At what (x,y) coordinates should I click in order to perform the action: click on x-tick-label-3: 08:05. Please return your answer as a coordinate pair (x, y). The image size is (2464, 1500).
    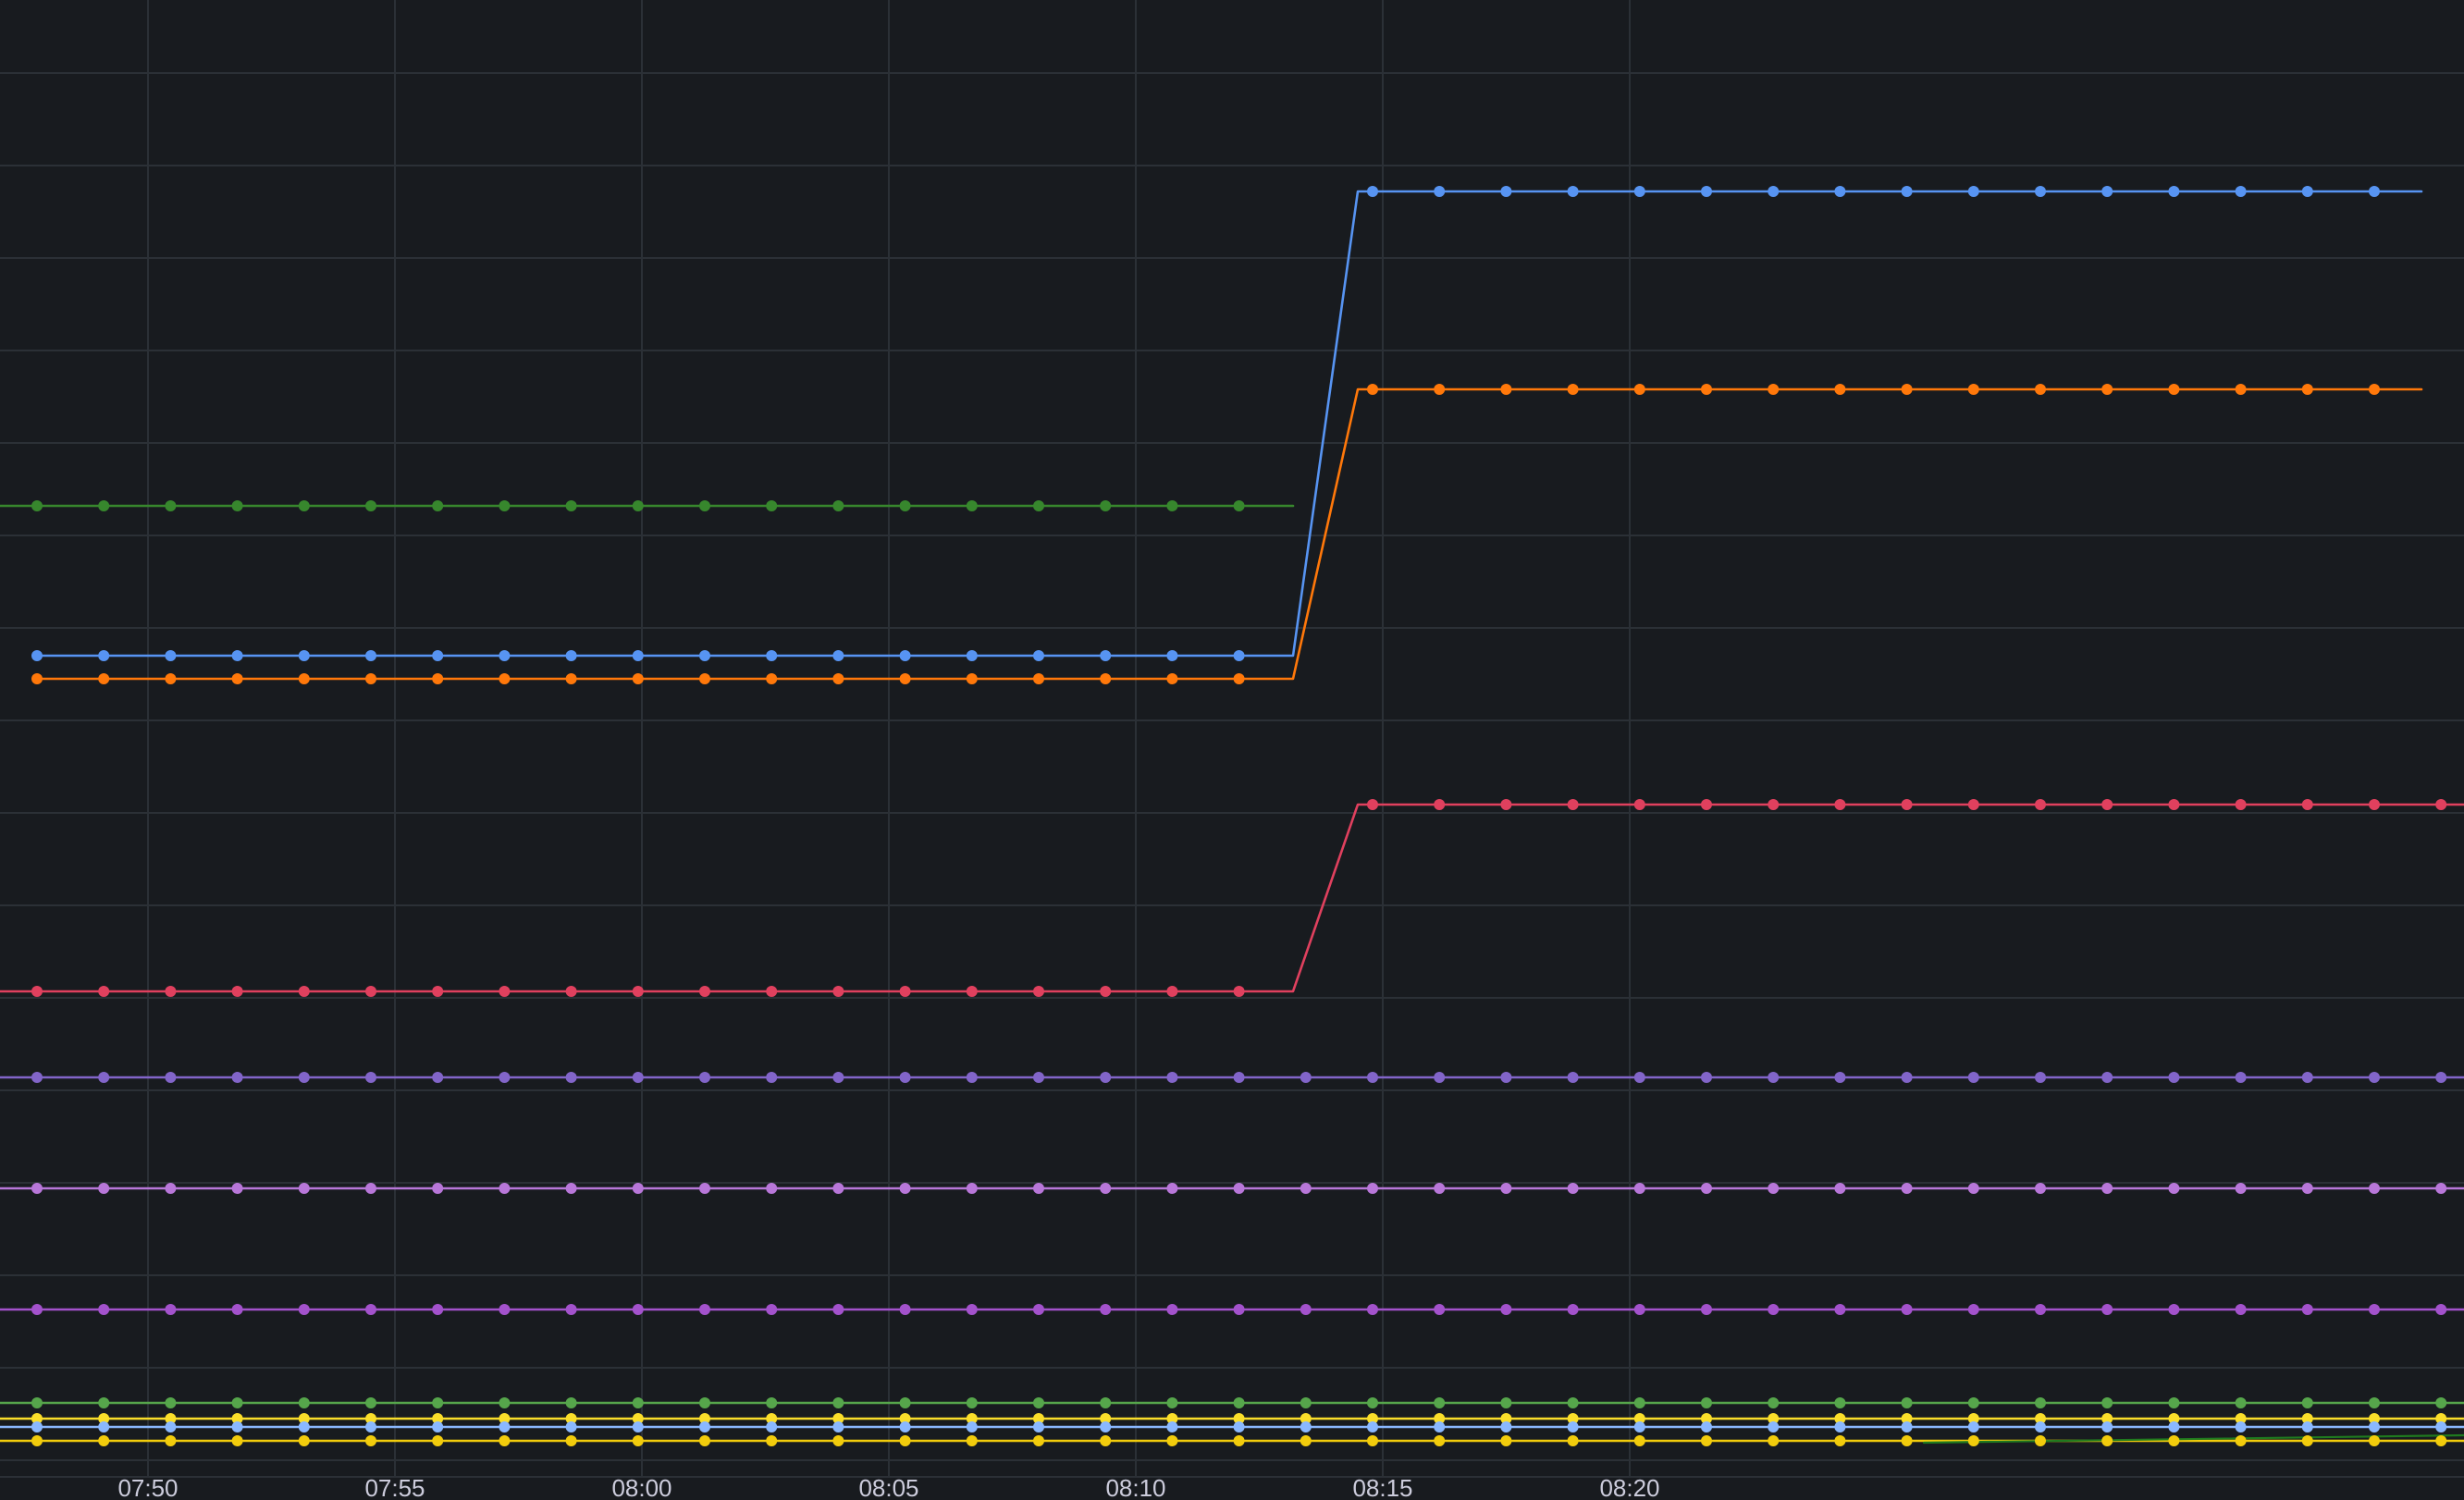
    Looking at the image, I should click on (888, 1487).